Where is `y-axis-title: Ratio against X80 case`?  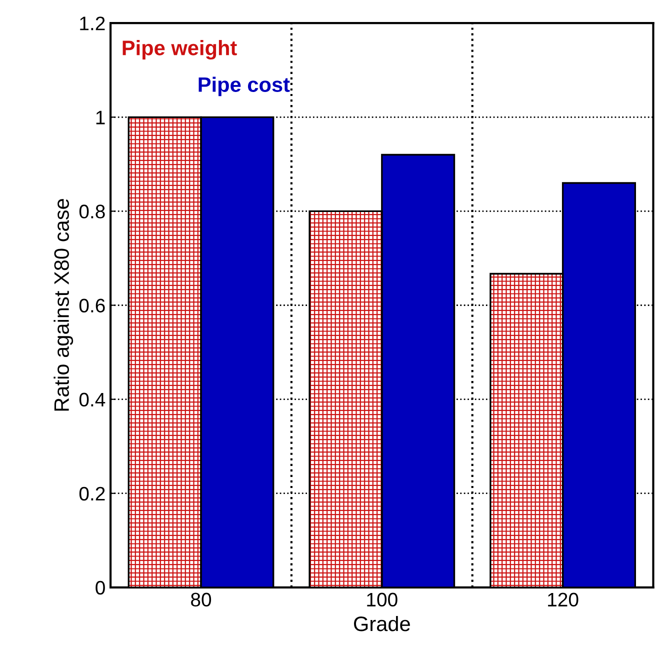
y-axis-title: Ratio against X80 case is located at coordinates (64, 305).